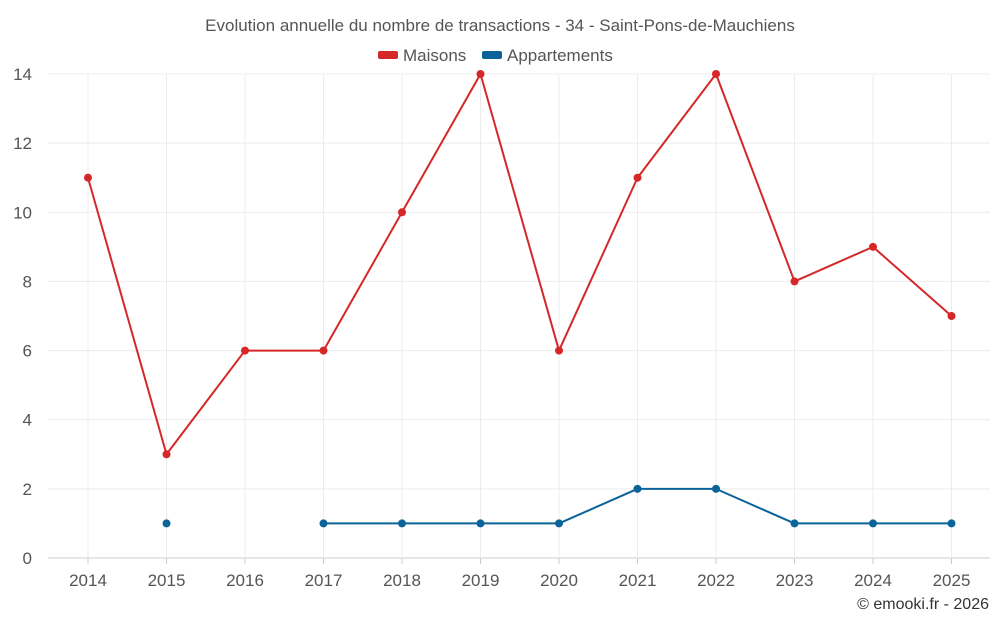  Describe the element at coordinates (245, 350) in the screenshot. I see `data-point-maisons-2016` at that location.